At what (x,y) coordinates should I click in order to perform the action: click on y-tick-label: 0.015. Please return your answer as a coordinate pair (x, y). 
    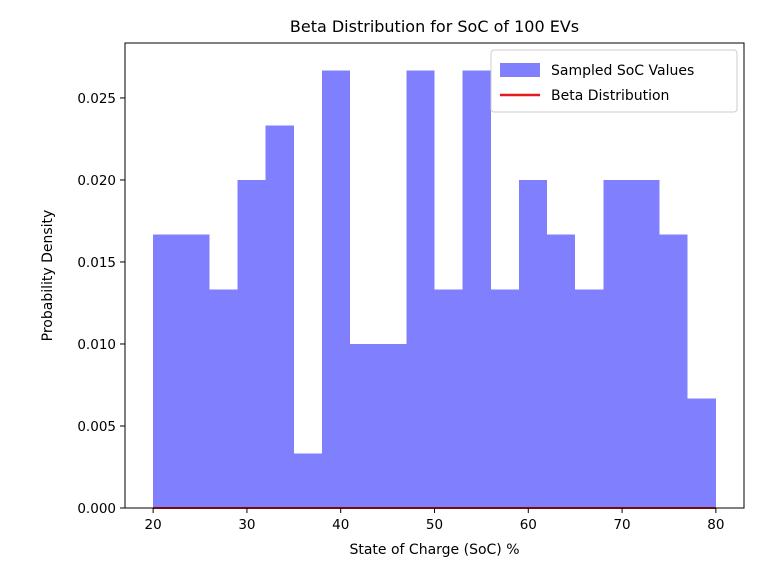
    Looking at the image, I should click on (96, 263).